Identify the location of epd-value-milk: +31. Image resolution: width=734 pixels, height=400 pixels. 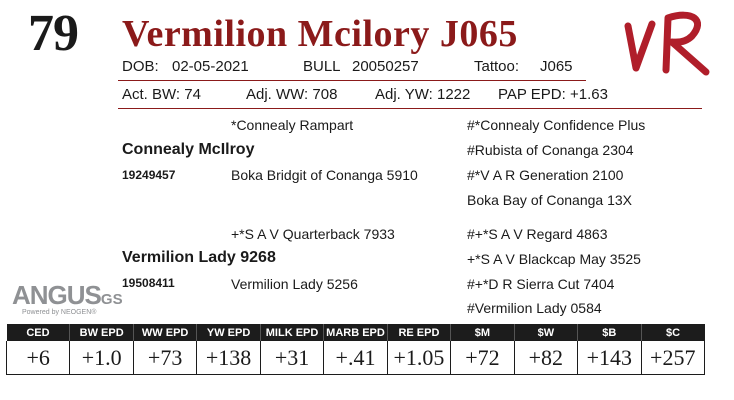
(291, 358).